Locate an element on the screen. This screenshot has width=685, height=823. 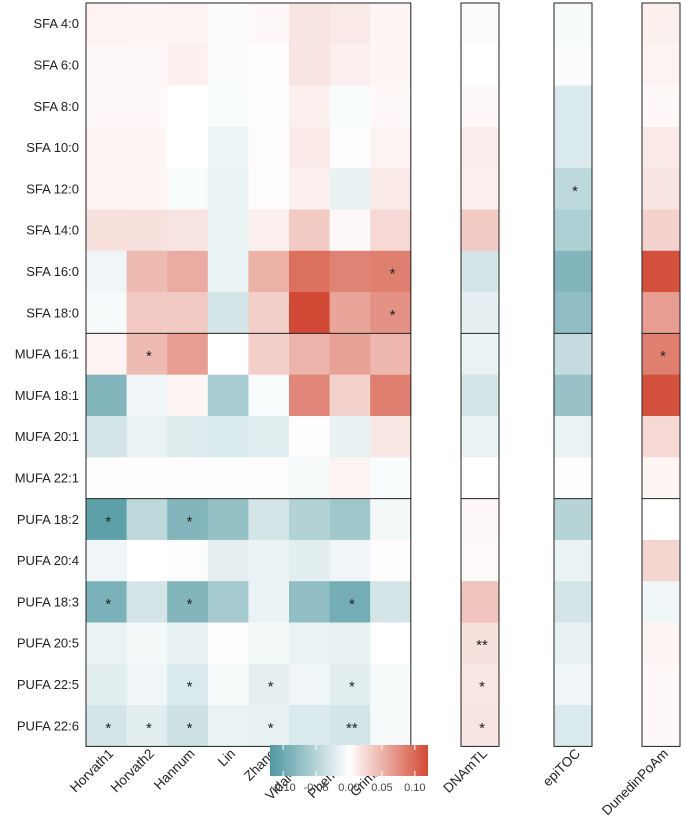
cell-sfa-6-0-dunedinpoam is located at coordinates (661, 65).